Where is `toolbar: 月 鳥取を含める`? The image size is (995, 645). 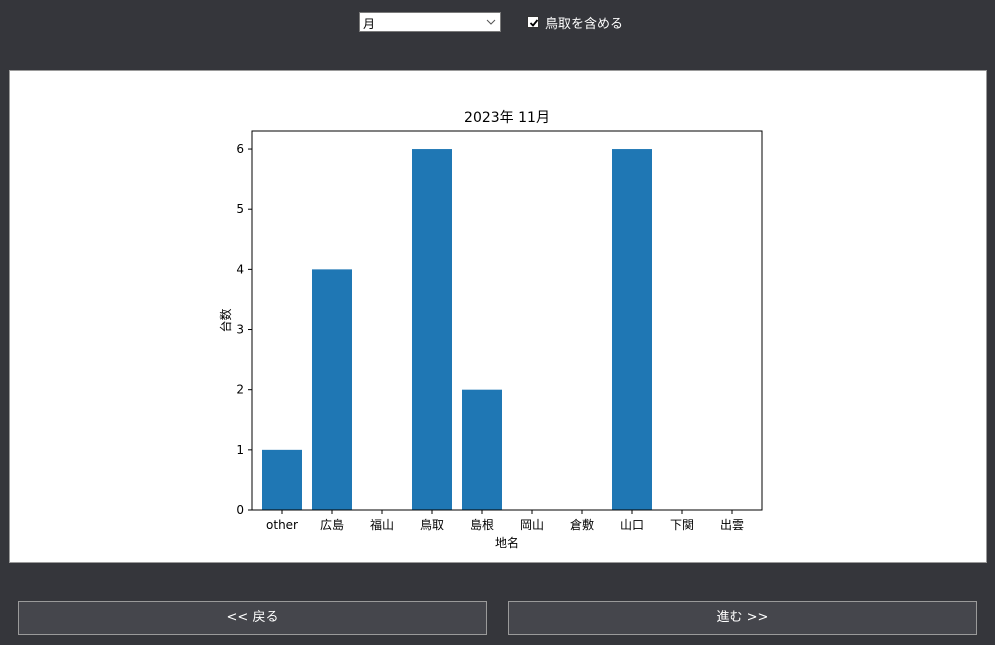
toolbar: 月 鳥取を含める is located at coordinates (497, 22).